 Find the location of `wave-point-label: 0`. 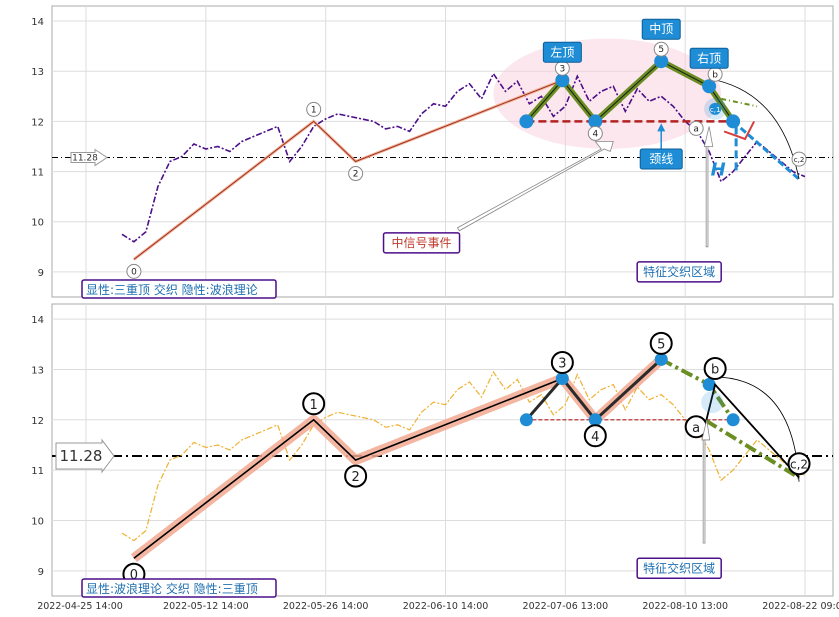

wave-point-label: 0 is located at coordinates (134, 272).